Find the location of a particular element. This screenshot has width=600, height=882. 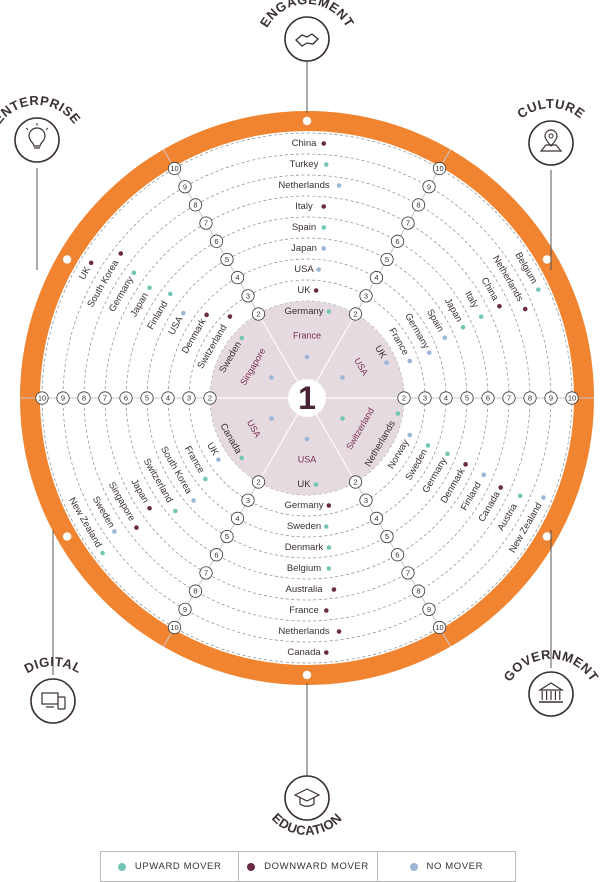

category-engagement: ENGAGEMENT is located at coordinates (307, 56).